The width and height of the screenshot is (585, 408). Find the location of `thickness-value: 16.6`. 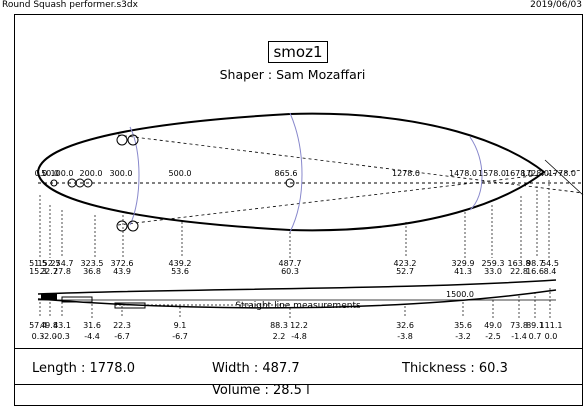

thickness-value: 16.6 is located at coordinates (535, 271).